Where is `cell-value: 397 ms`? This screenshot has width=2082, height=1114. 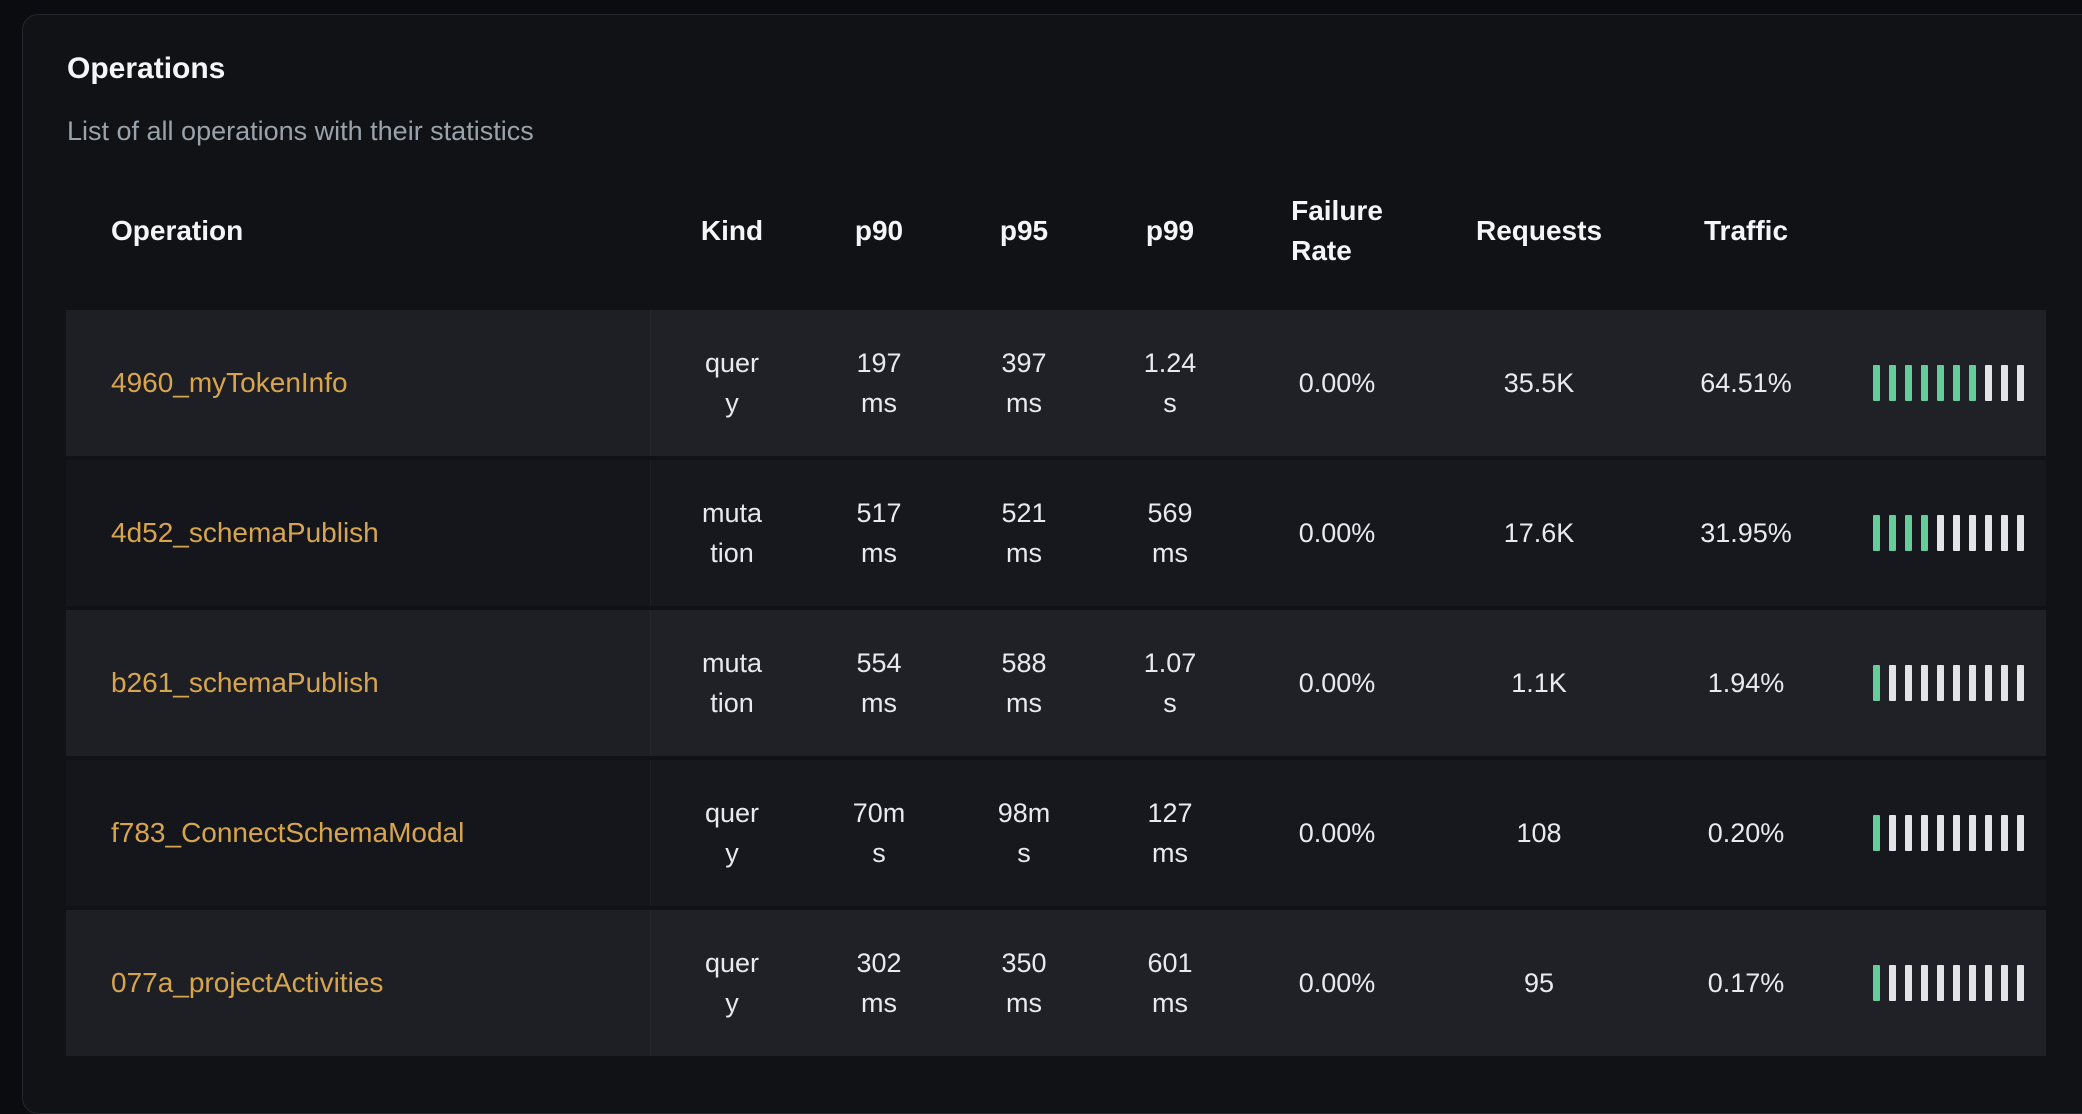 cell-value: 397 ms is located at coordinates (1024, 383).